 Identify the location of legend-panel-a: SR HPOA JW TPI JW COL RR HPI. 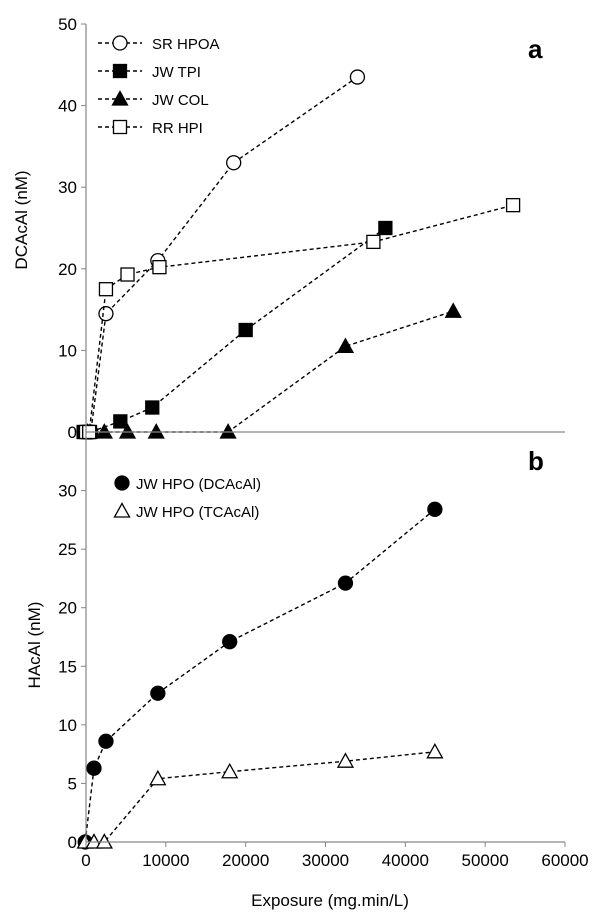
(159, 86).